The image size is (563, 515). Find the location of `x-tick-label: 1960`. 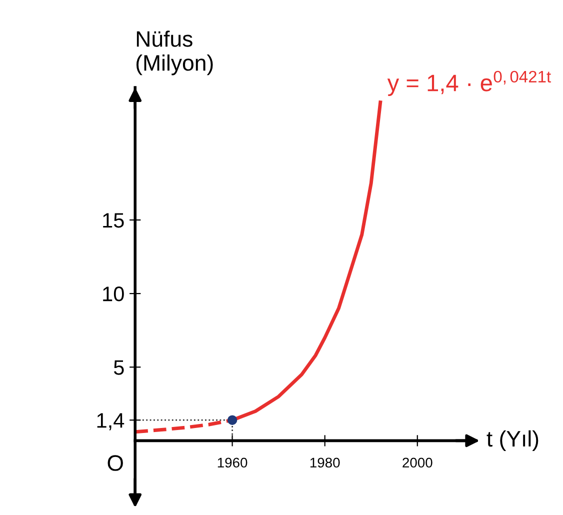

x-tick-label: 1960 is located at coordinates (233, 463).